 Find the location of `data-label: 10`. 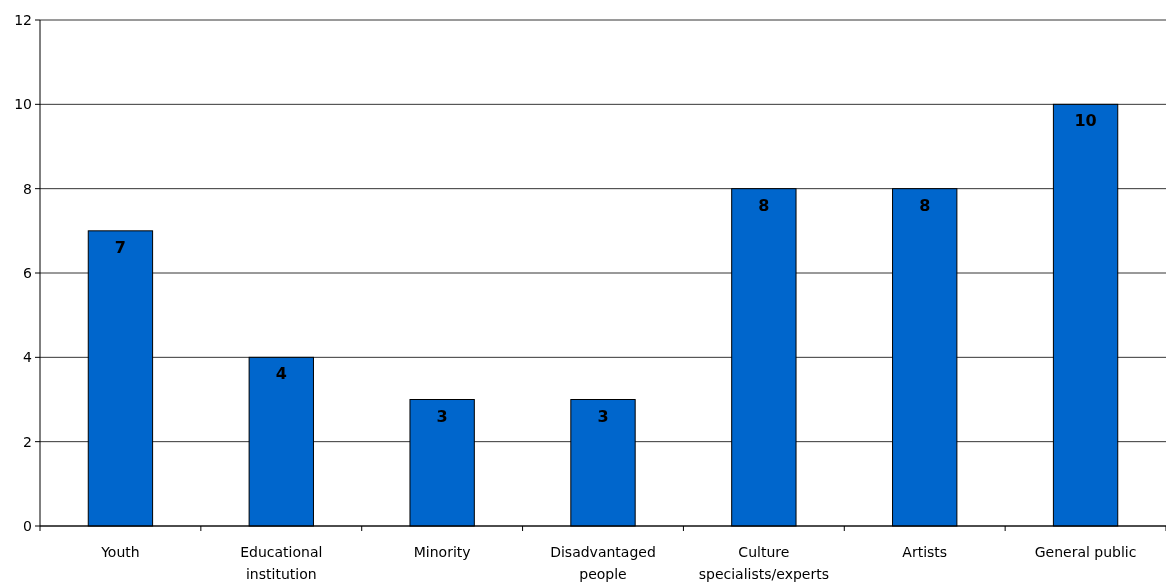

data-label: 10 is located at coordinates (1085, 121).